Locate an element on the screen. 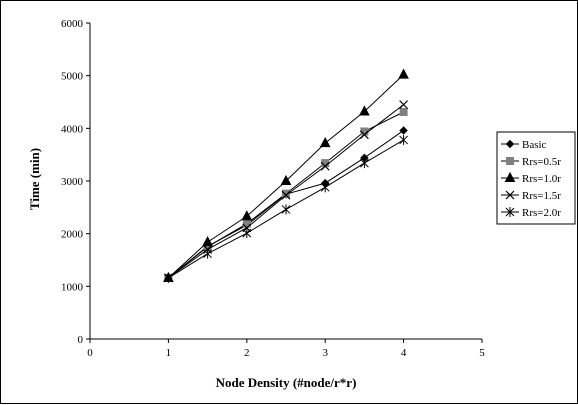  legend-item: Basic is located at coordinates (524, 145).